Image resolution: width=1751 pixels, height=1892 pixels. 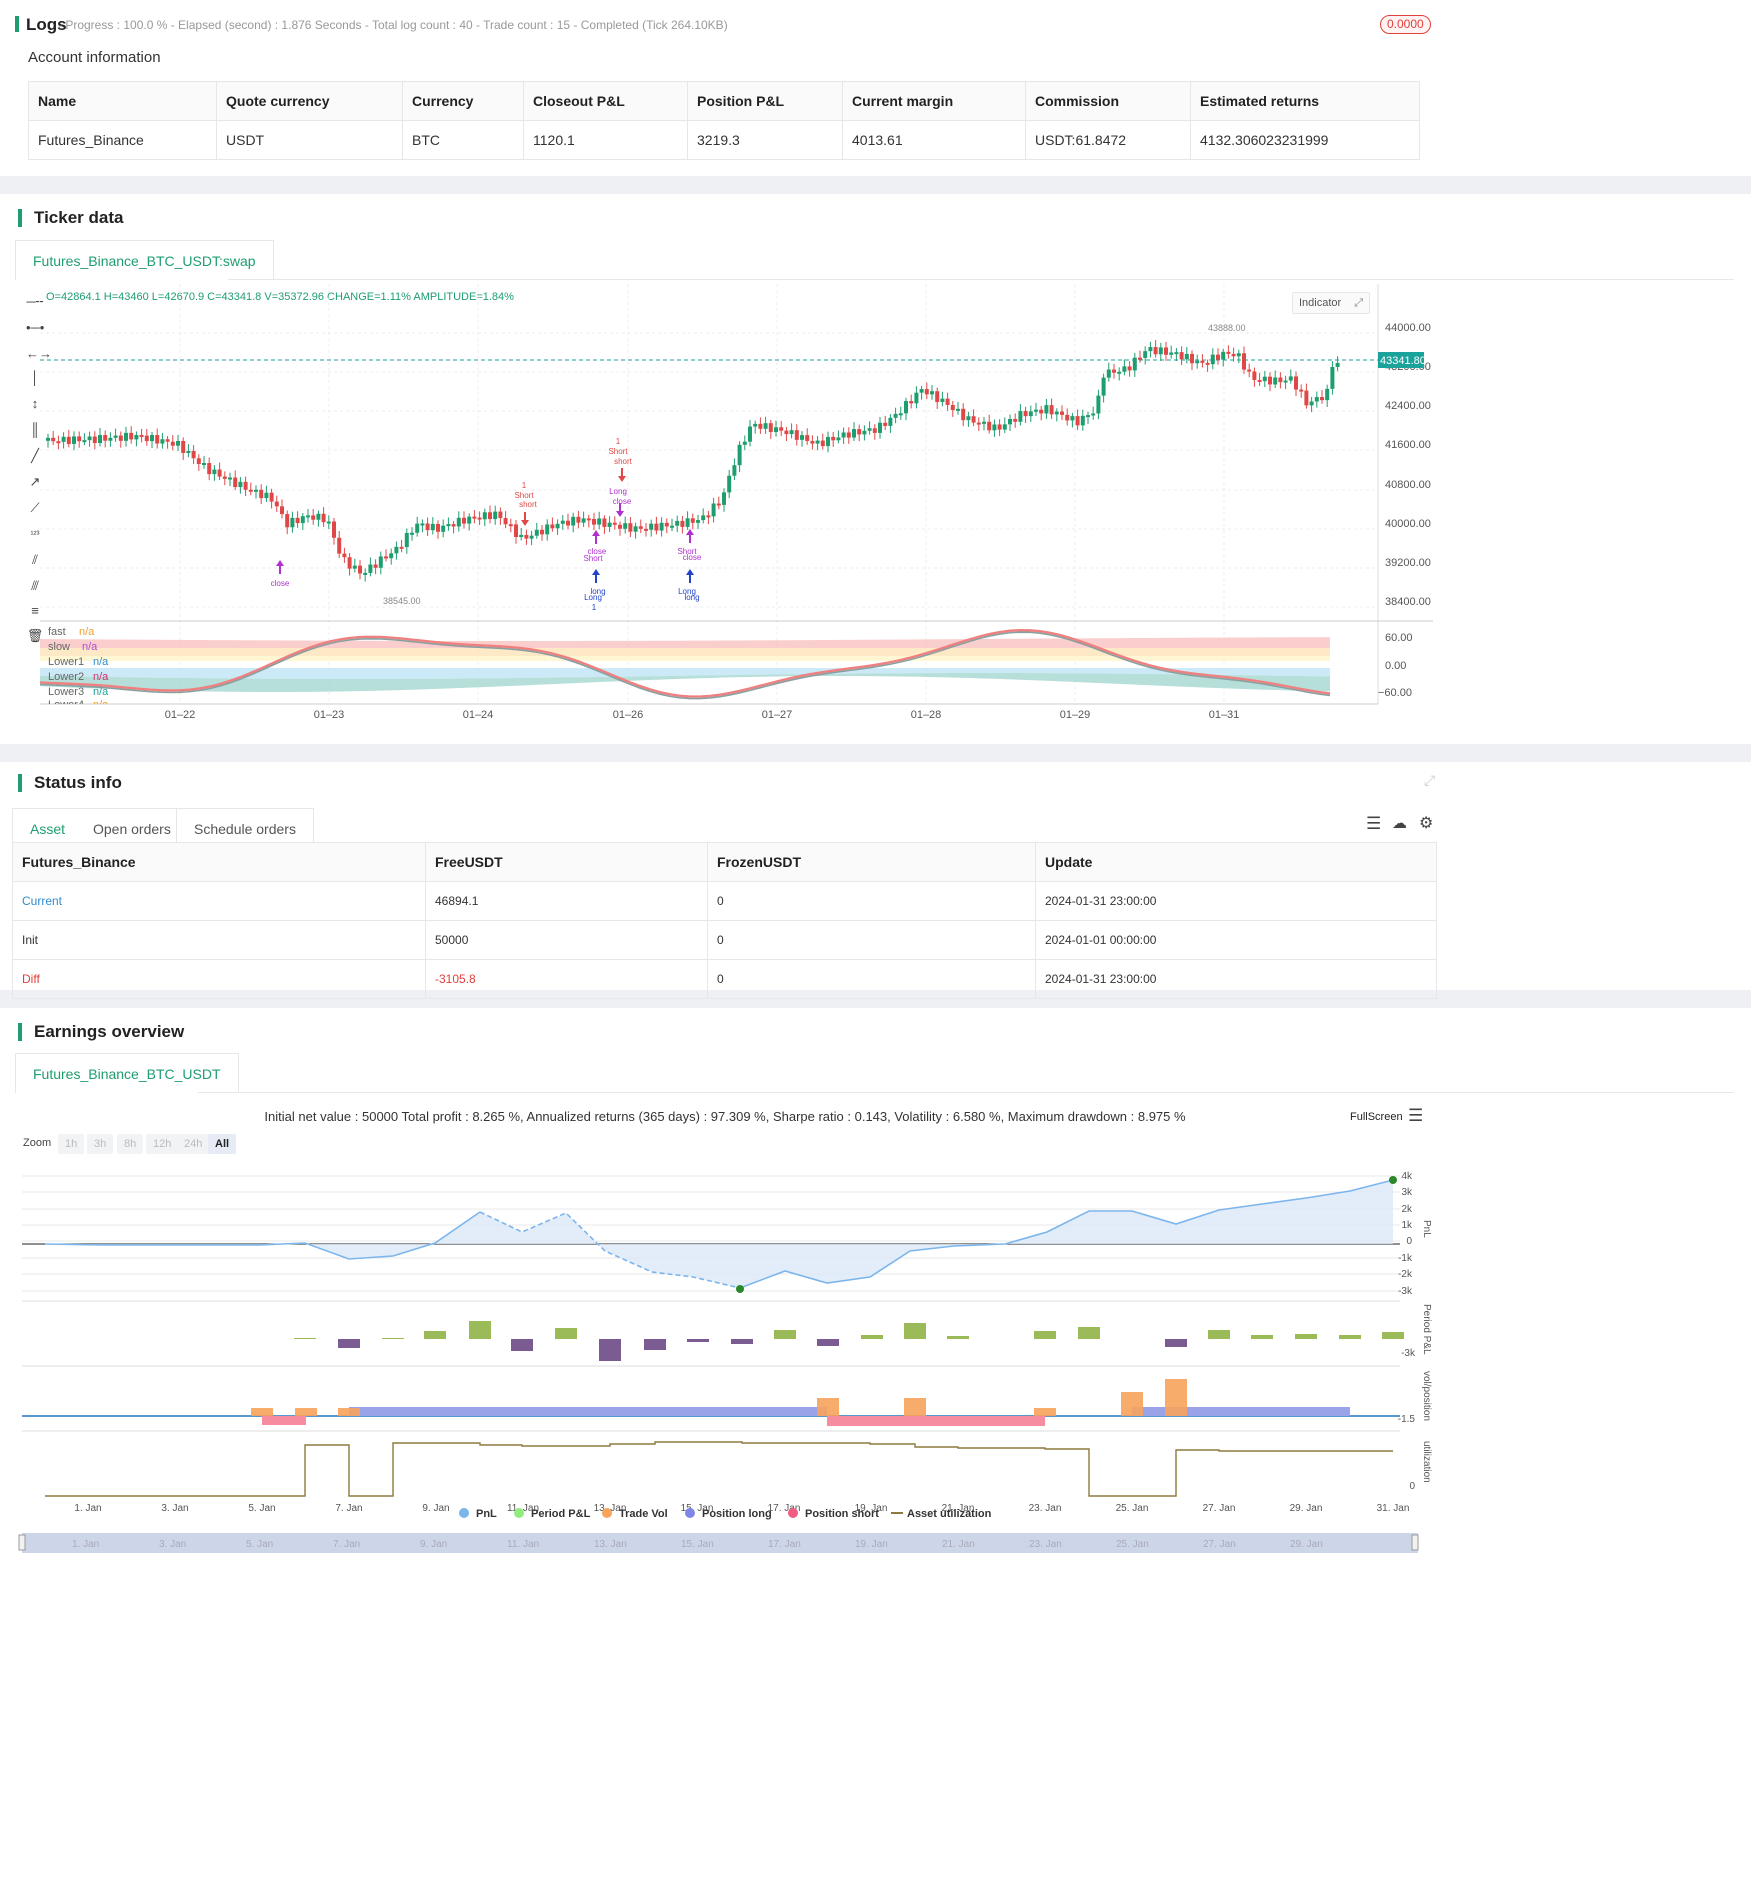 I want to click on collapse-icon: ⤢, so click(x=1430, y=780).